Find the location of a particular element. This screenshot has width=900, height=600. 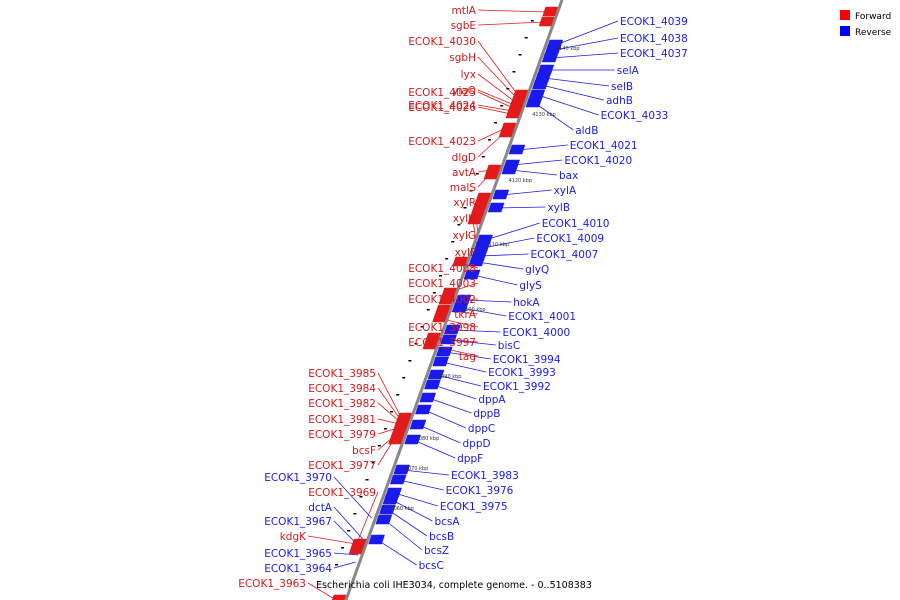

gene-feature-bisc is located at coordinates (448, 339).